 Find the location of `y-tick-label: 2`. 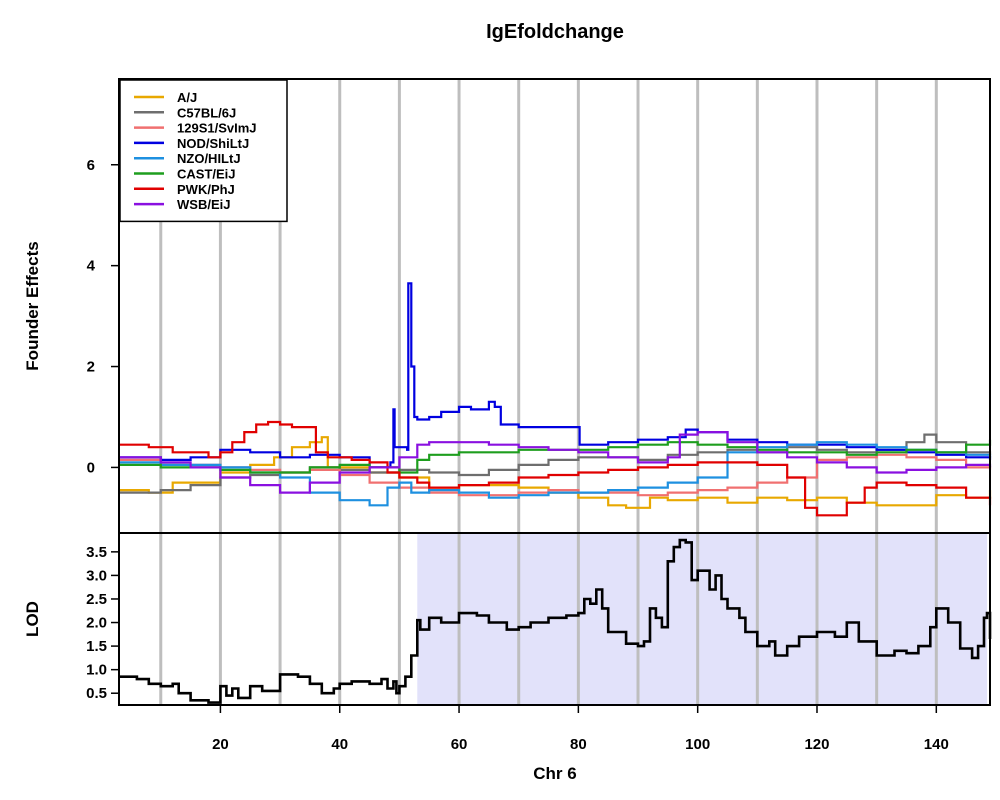

y-tick-label: 2 is located at coordinates (91, 367).